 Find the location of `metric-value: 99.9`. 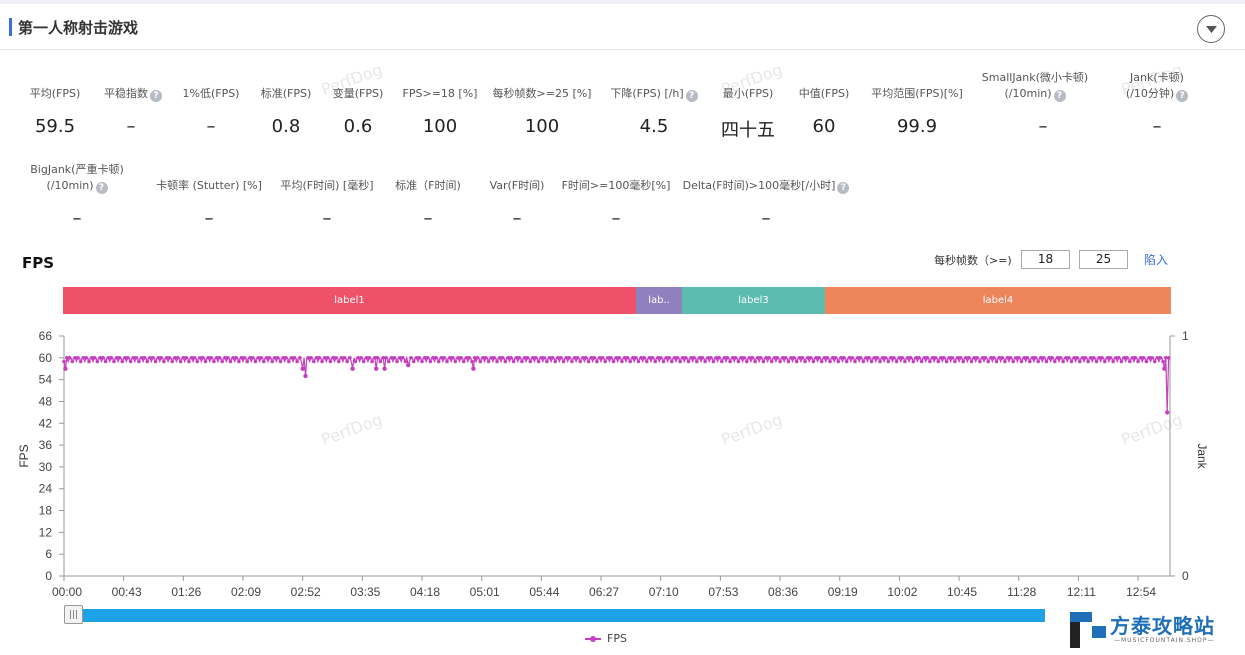

metric-value: 99.9 is located at coordinates (917, 126).